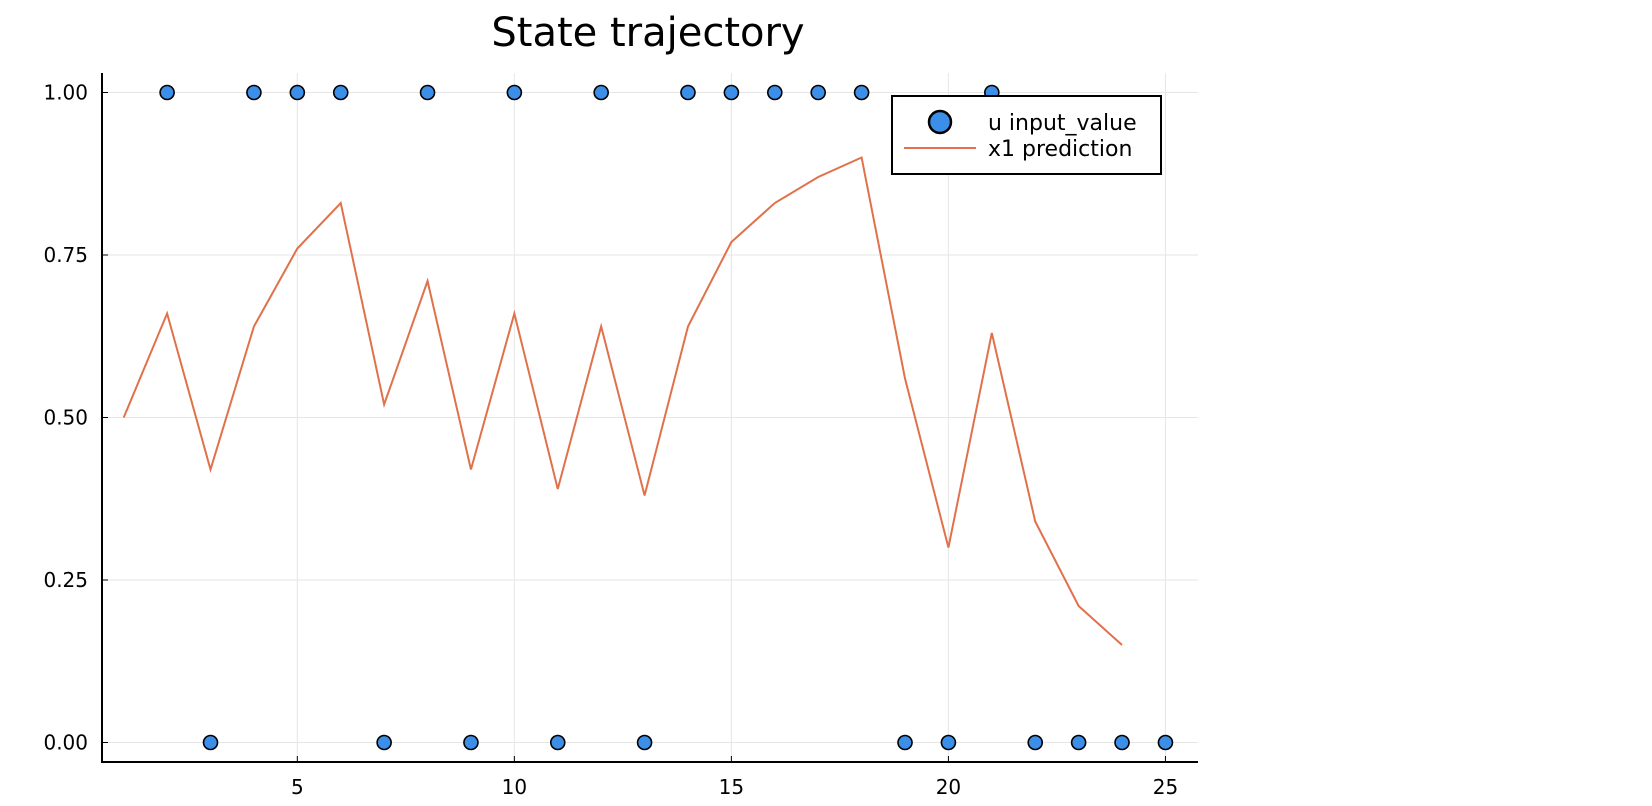  Describe the element at coordinates (1060, 149) in the screenshot. I see `legend-label-x1-prediction: x1 prediction` at that location.